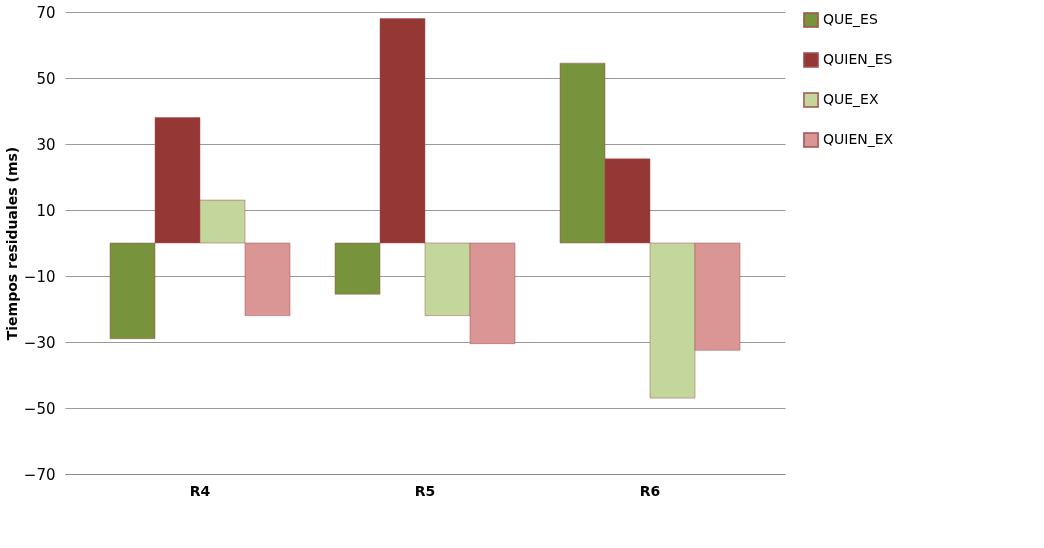  I want to click on y-tick-label: −10, so click(39, 276).